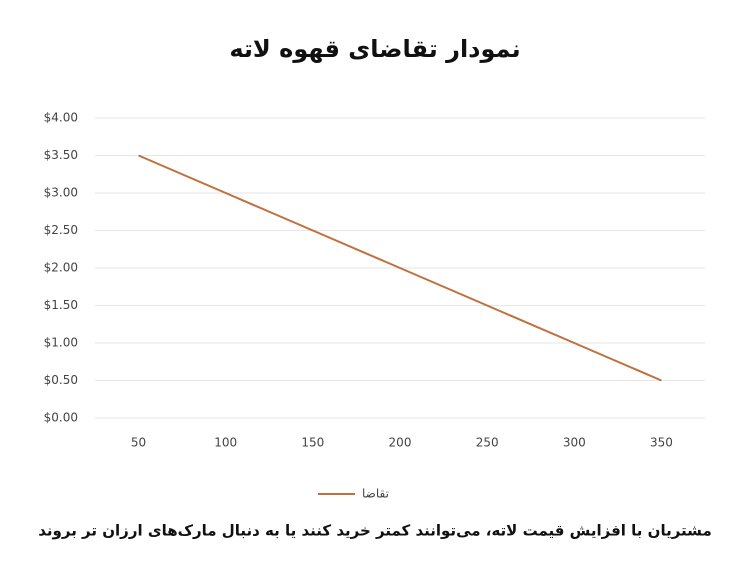 This screenshot has width=750, height=584. Describe the element at coordinates (312, 443) in the screenshot. I see `x-tick-label: 150` at that location.